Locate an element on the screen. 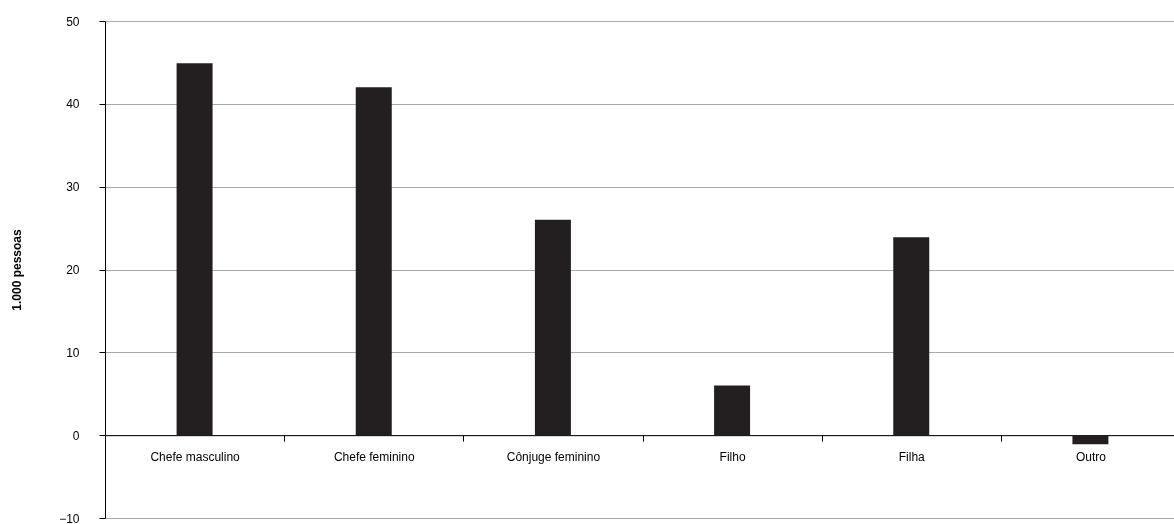 This screenshot has height=524, width=1174. y-tick-label: 30 is located at coordinates (73, 187).